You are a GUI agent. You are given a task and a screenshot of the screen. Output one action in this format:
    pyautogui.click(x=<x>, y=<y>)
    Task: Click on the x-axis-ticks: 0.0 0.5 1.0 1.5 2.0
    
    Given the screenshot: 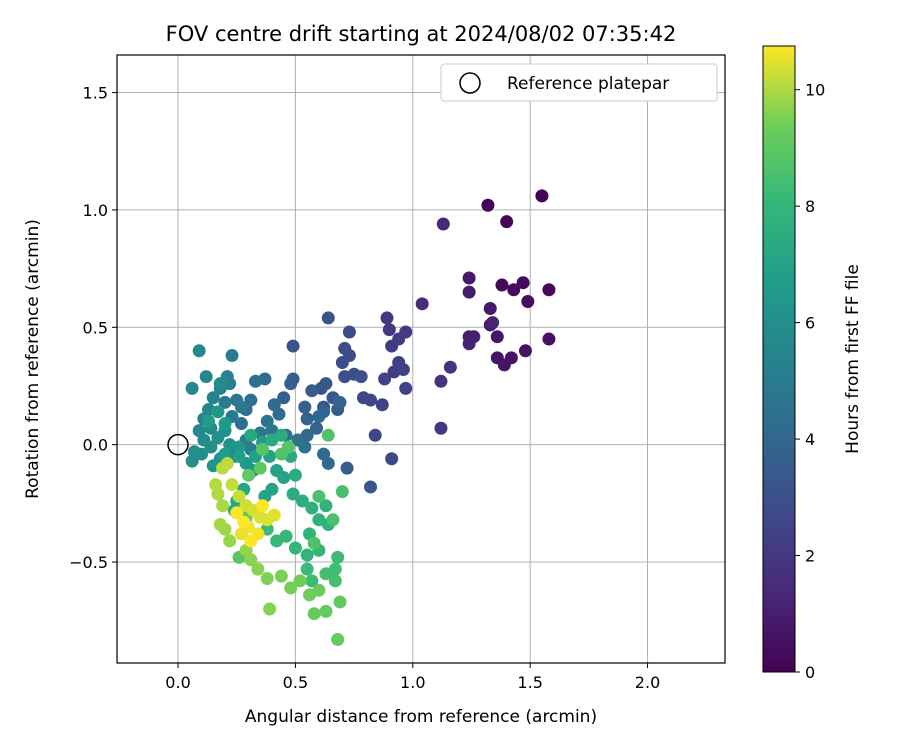 What is the action you would take?
    pyautogui.click(x=412, y=677)
    